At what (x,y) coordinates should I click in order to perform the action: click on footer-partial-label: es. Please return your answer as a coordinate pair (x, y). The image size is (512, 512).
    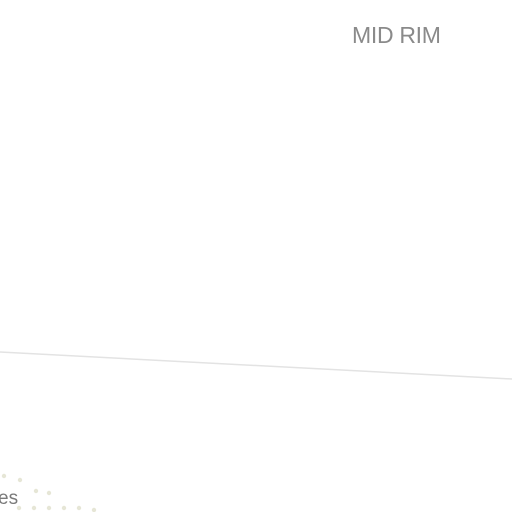
    Looking at the image, I should click on (9, 498).